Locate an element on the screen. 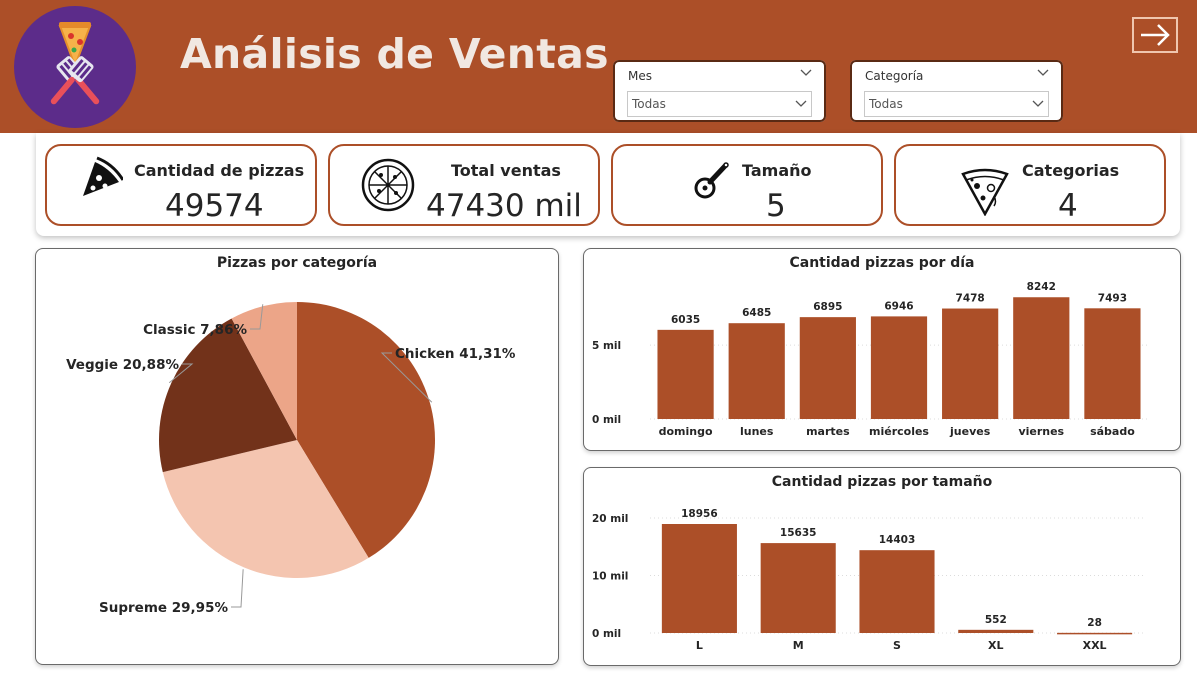  bar-miércoles is located at coordinates (899, 367).